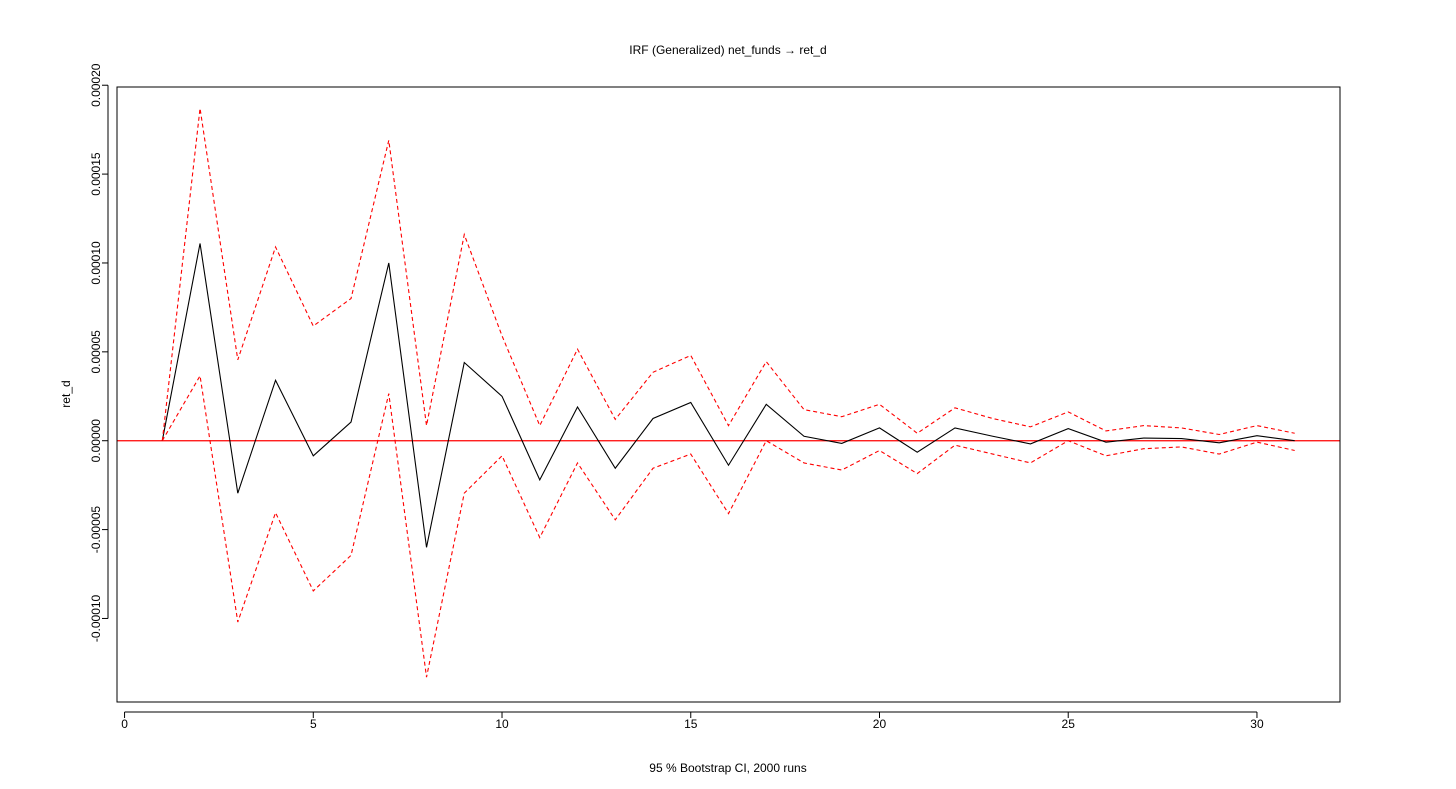  Describe the element at coordinates (313, 724) in the screenshot. I see `x-tick-label: 5` at that location.